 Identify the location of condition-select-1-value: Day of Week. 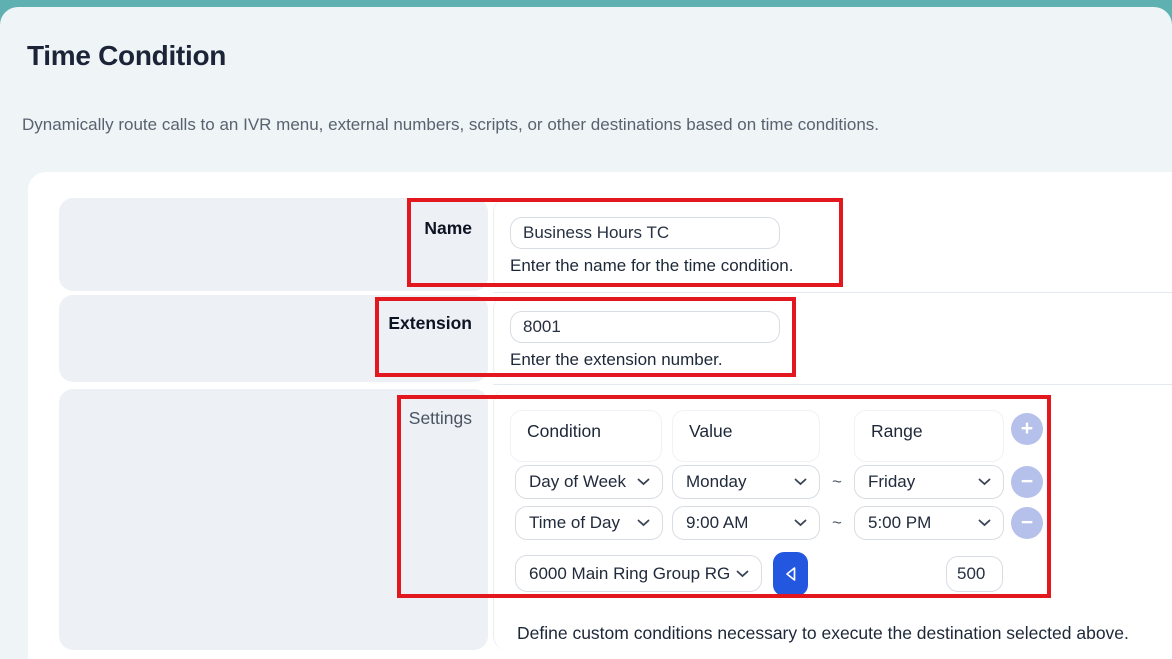
(578, 481).